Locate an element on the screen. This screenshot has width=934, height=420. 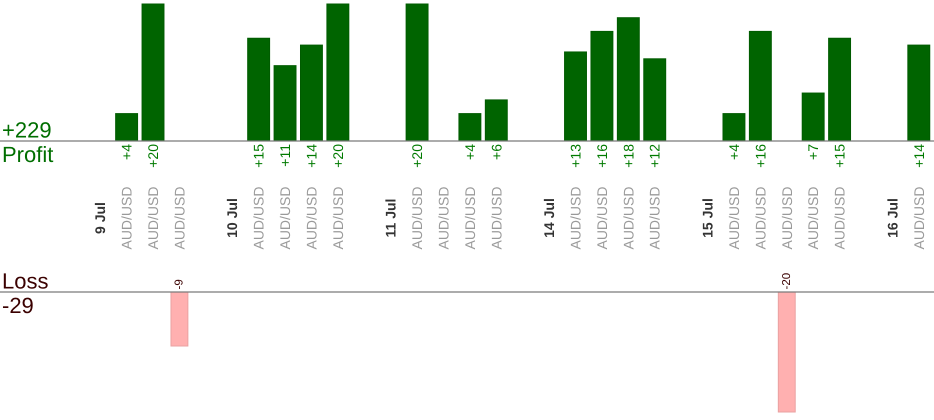
text: +229 is located at coordinates (27, 130).